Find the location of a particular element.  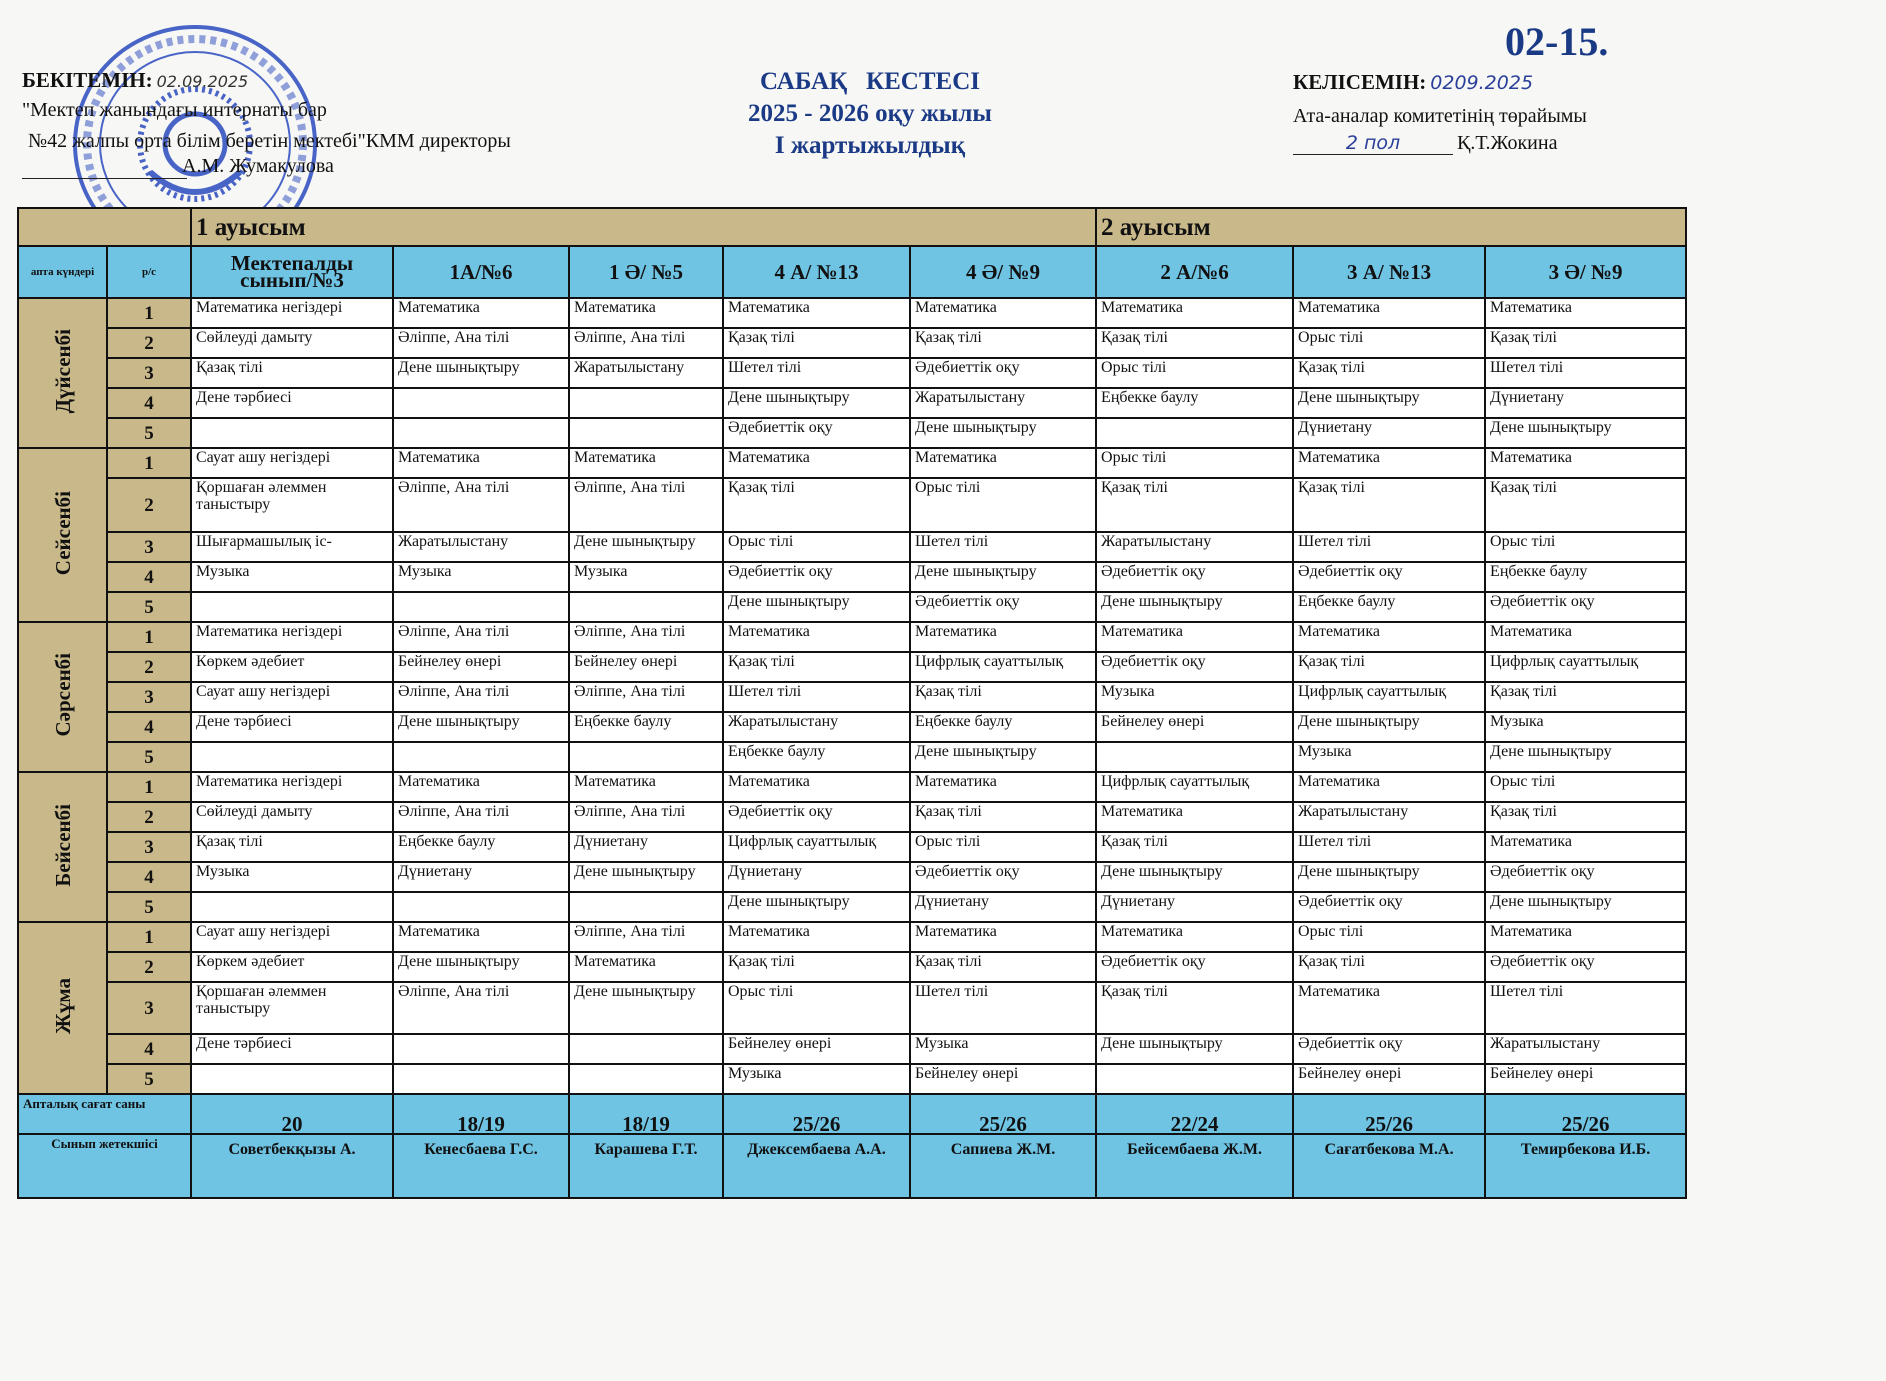

lesson-cell: Сөйлеуді дамыту is located at coordinates (292, 817).